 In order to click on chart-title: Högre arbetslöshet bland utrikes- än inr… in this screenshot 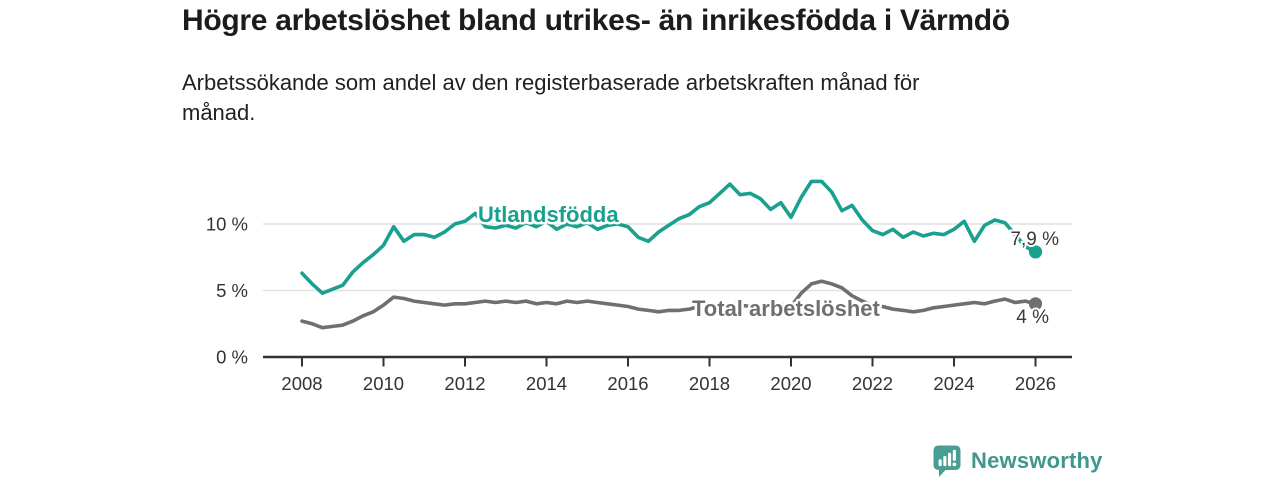, I will do `click(596, 20)`.